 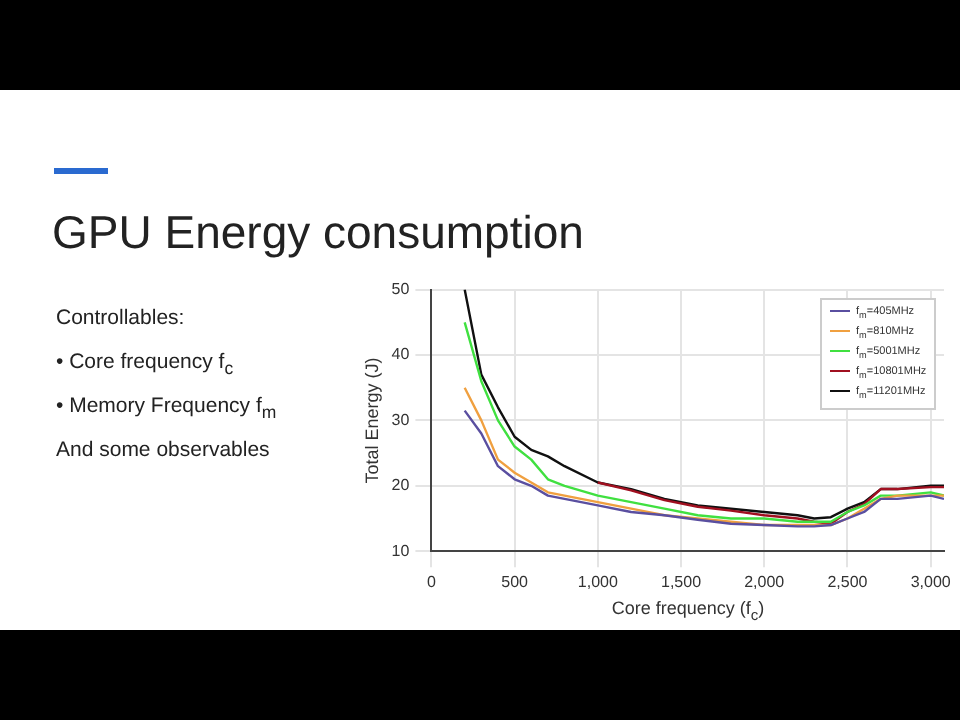 What do you see at coordinates (401, 289) in the screenshot?
I see `y-tick-label: 50` at bounding box center [401, 289].